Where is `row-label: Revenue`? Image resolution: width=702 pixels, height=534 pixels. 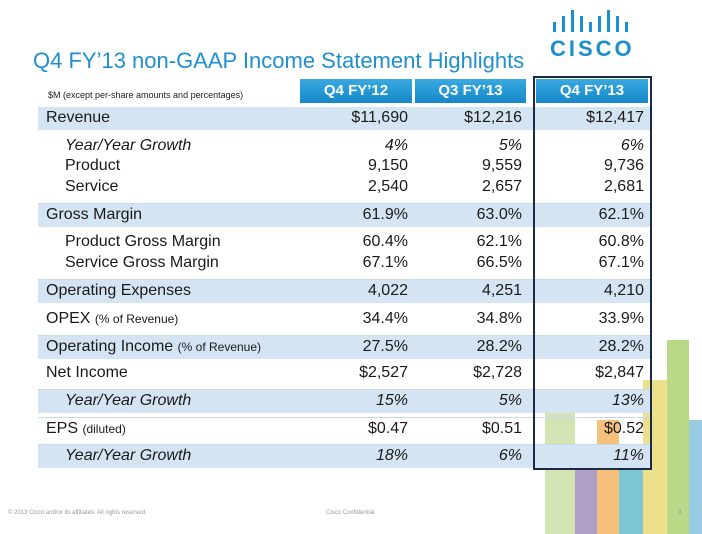
row-label: Revenue is located at coordinates (78, 118).